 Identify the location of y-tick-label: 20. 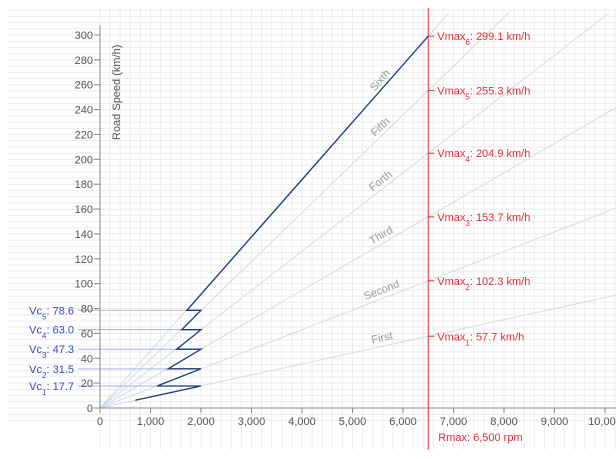
(87, 384).